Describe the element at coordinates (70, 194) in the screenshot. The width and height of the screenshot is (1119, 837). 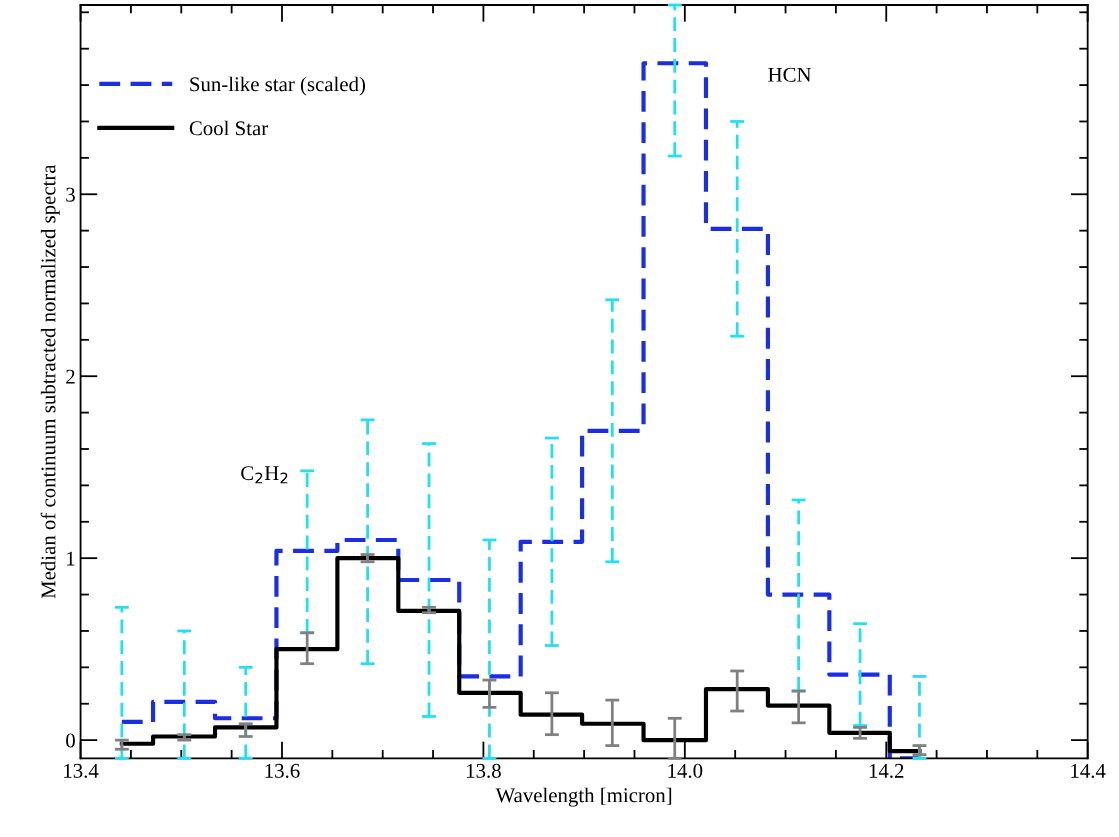
I see `y-tick-label: 3` at that location.